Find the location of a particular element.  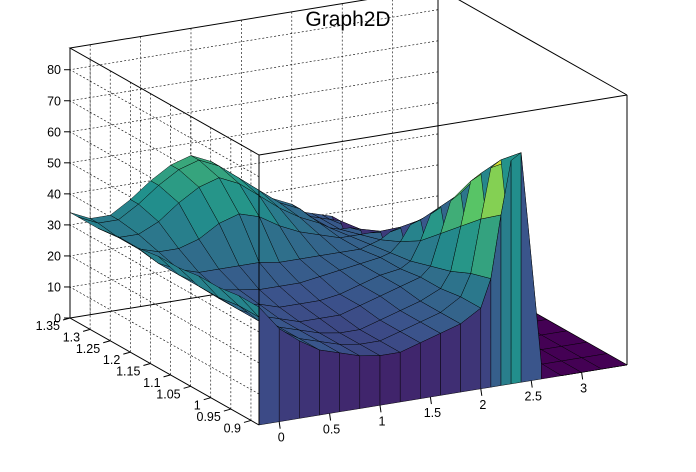

x-tick-label-2: 1 is located at coordinates (382, 421).